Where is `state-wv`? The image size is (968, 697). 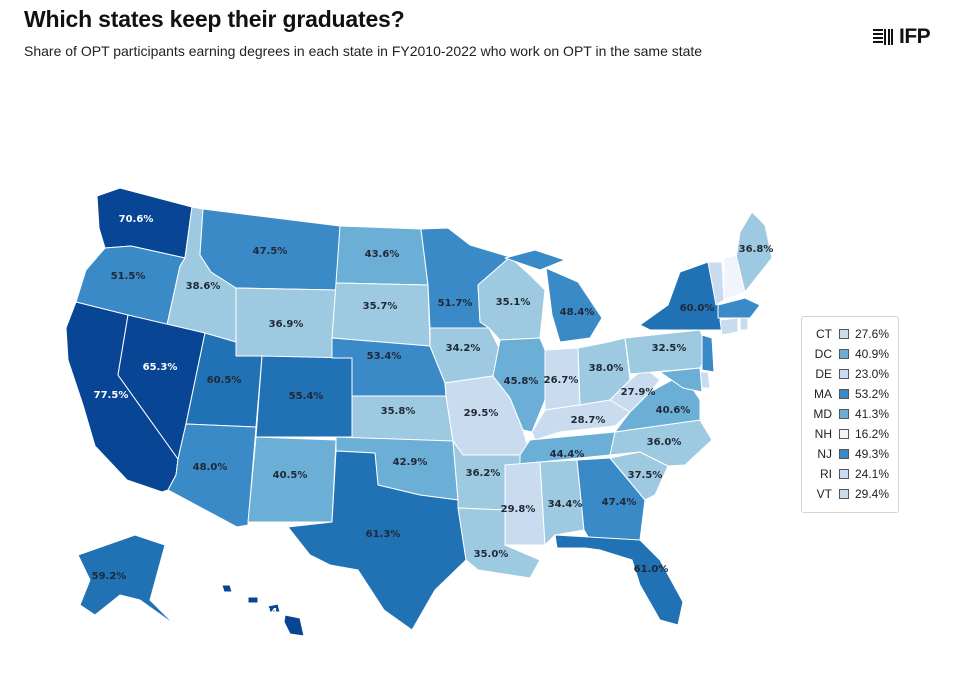 state-wv is located at coordinates (635, 390).